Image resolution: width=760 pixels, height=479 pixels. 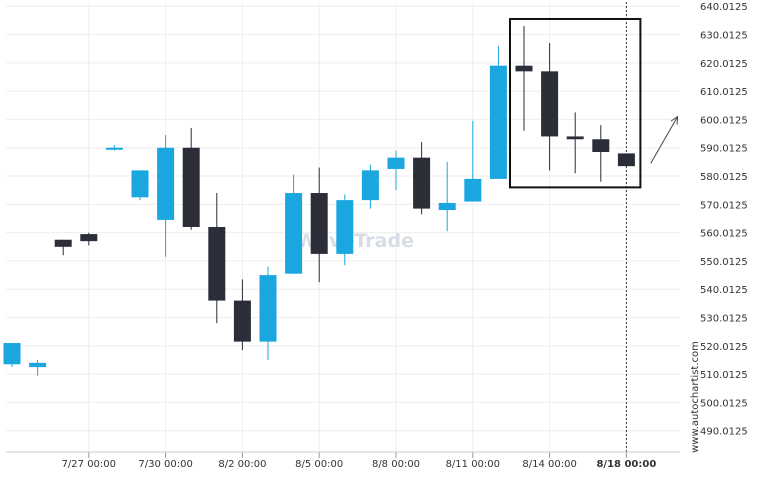 What do you see at coordinates (724, 205) in the screenshot?
I see `y-tick-label: 570.0125` at bounding box center [724, 205].